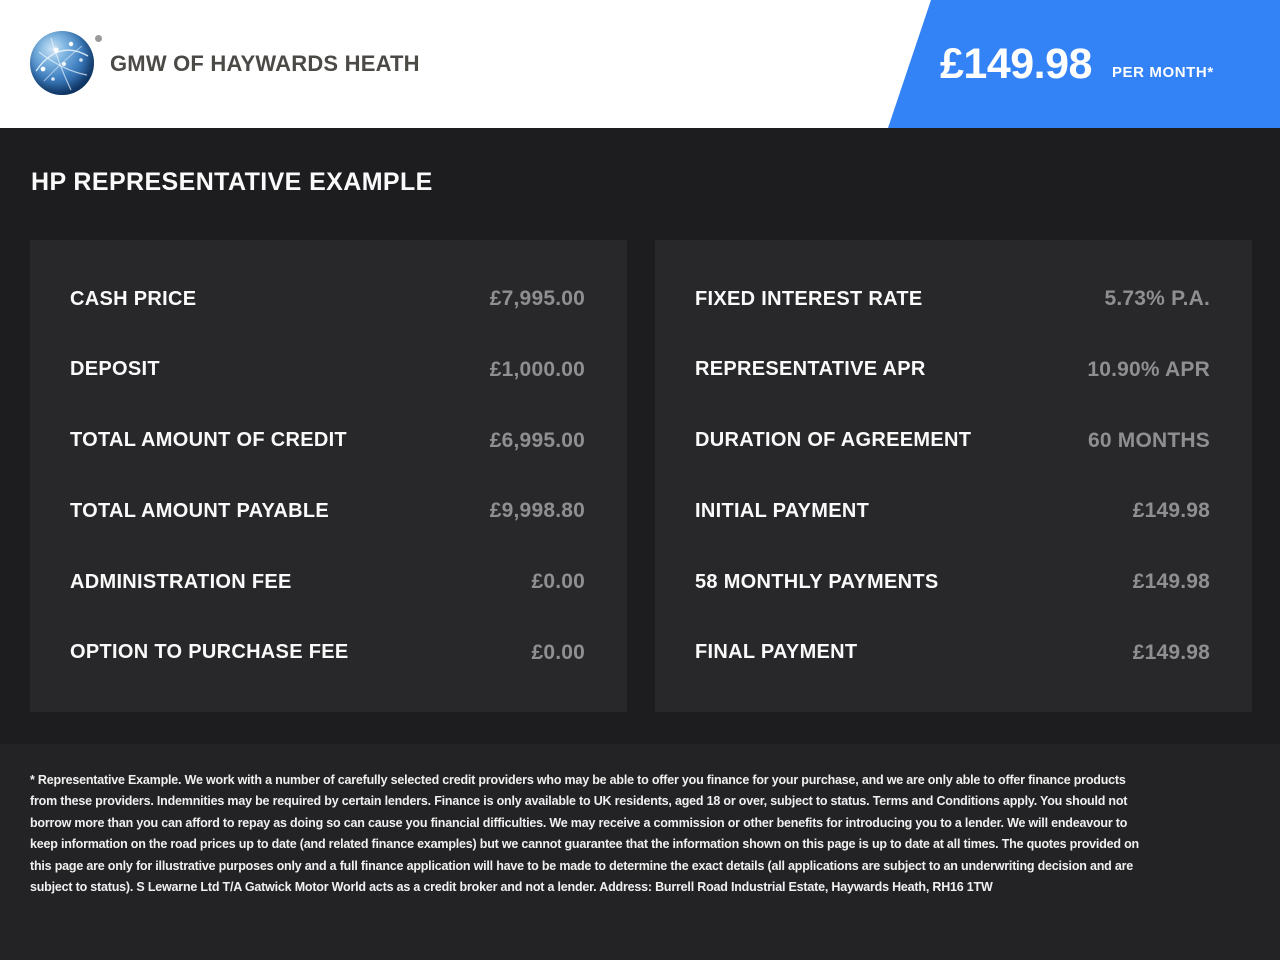  Describe the element at coordinates (952, 370) in the screenshot. I see `finance-row-apr: REPRESENTATIVE APR 10.90% APR` at that location.